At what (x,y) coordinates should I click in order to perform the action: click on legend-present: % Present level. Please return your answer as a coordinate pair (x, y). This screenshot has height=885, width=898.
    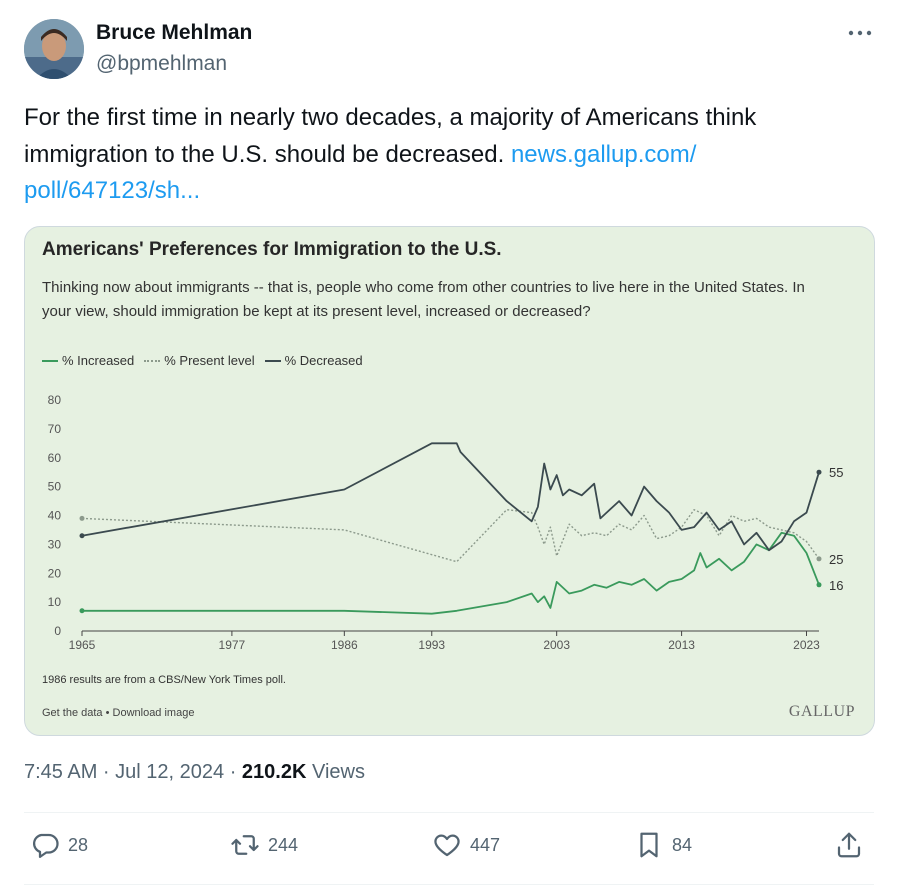
    Looking at the image, I should click on (199, 360).